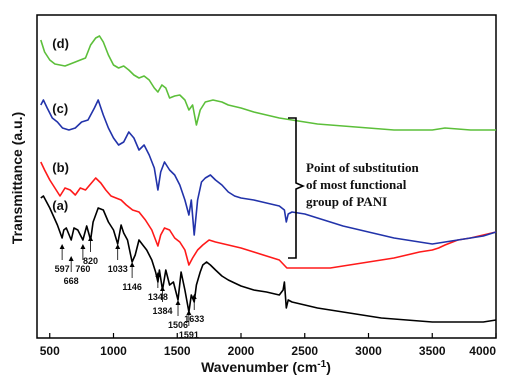 Image resolution: width=511 pixels, height=378 pixels. What do you see at coordinates (60, 43) in the screenshot?
I see `curve-label-4: (d)` at bounding box center [60, 43].